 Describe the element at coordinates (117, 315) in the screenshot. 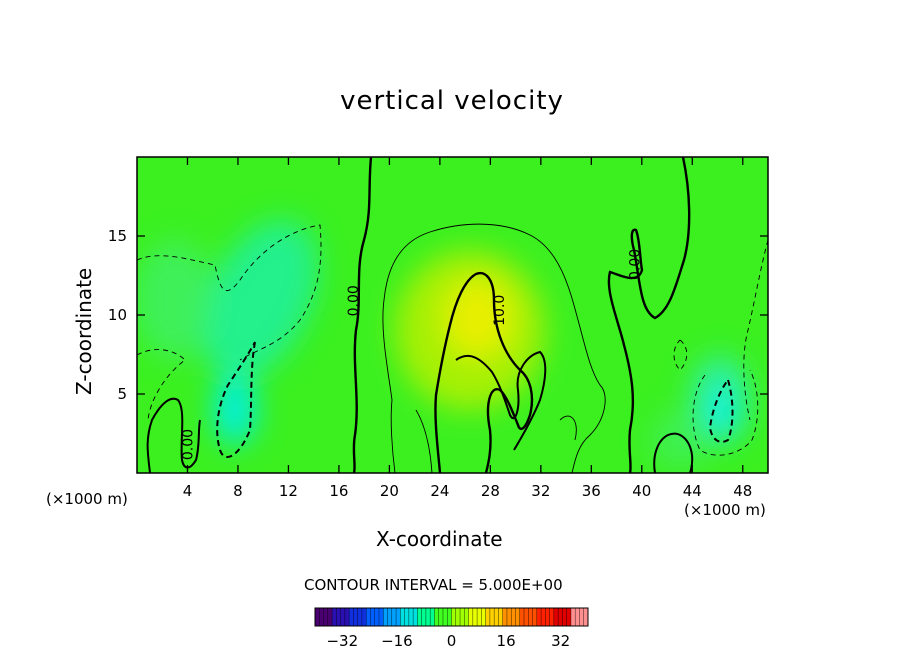

I see `y-tick-label: 10` at that location.